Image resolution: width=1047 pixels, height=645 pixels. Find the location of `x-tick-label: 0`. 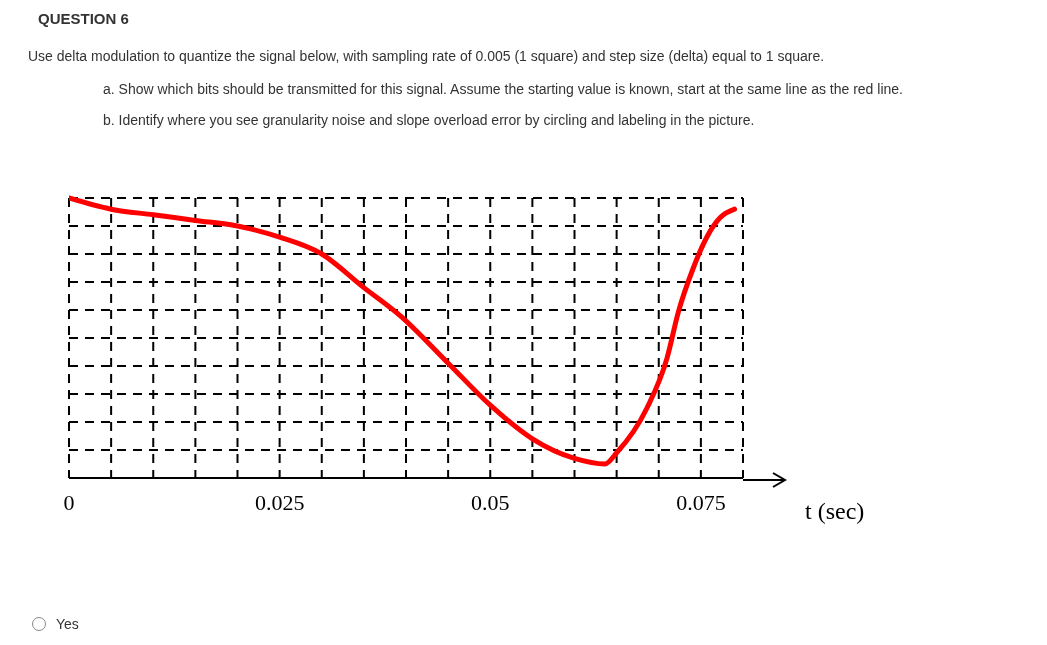

x-tick-label: 0 is located at coordinates (69, 502).